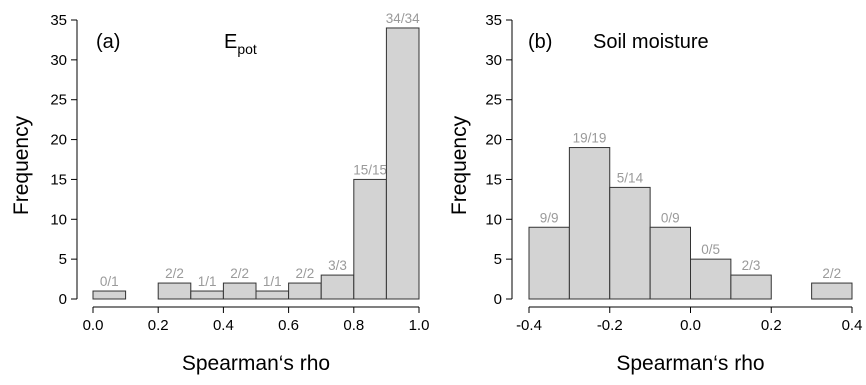 The width and height of the screenshot is (866, 385). I want to click on bar-count-label: 2/3, so click(751, 265).